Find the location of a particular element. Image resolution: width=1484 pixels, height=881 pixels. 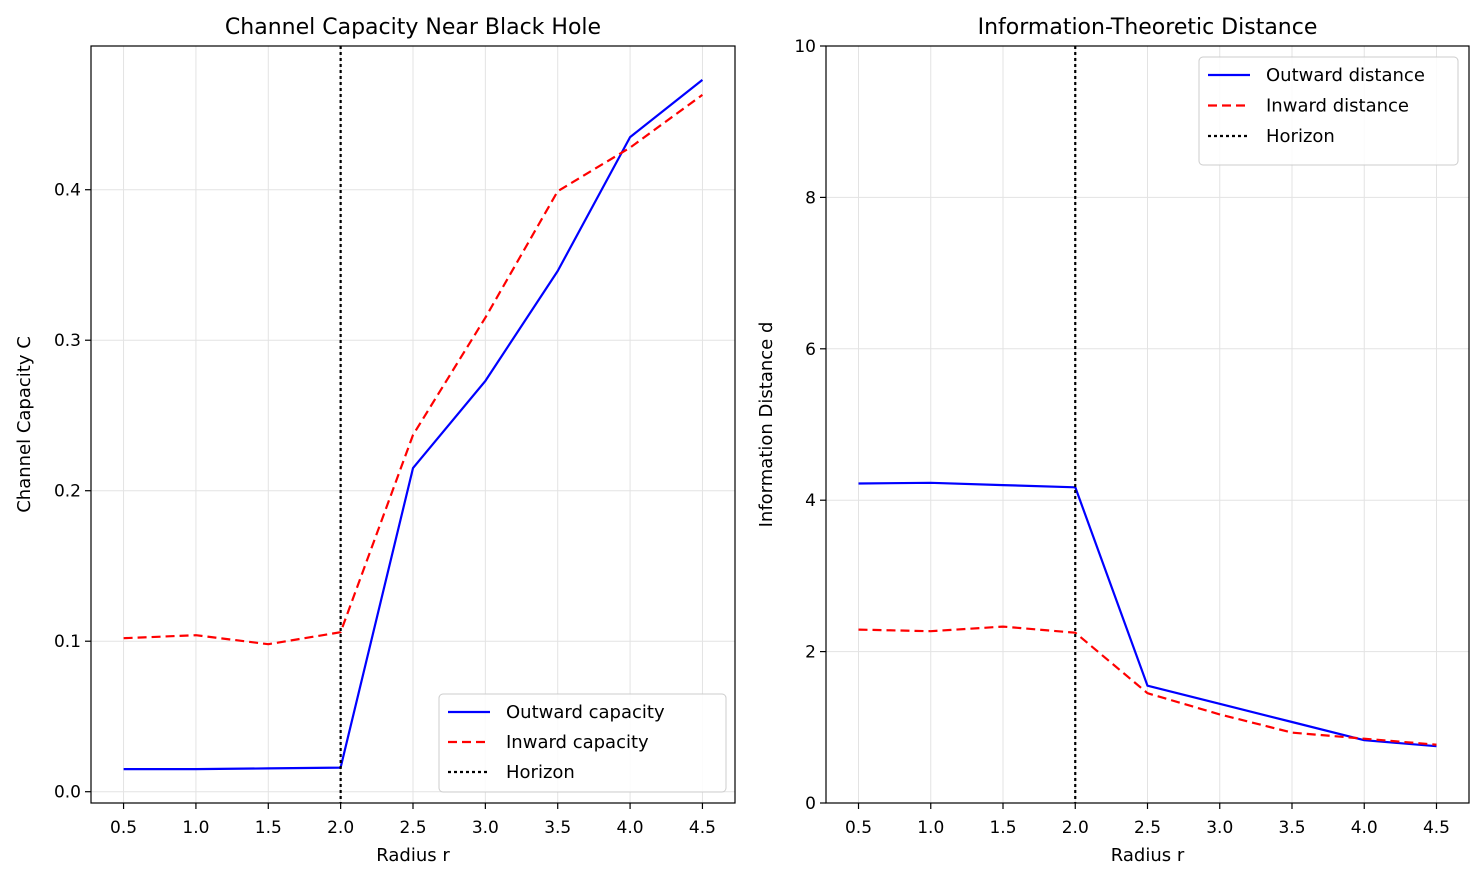

chart-title: Information-Theoretic Distance is located at coordinates (1148, 27).